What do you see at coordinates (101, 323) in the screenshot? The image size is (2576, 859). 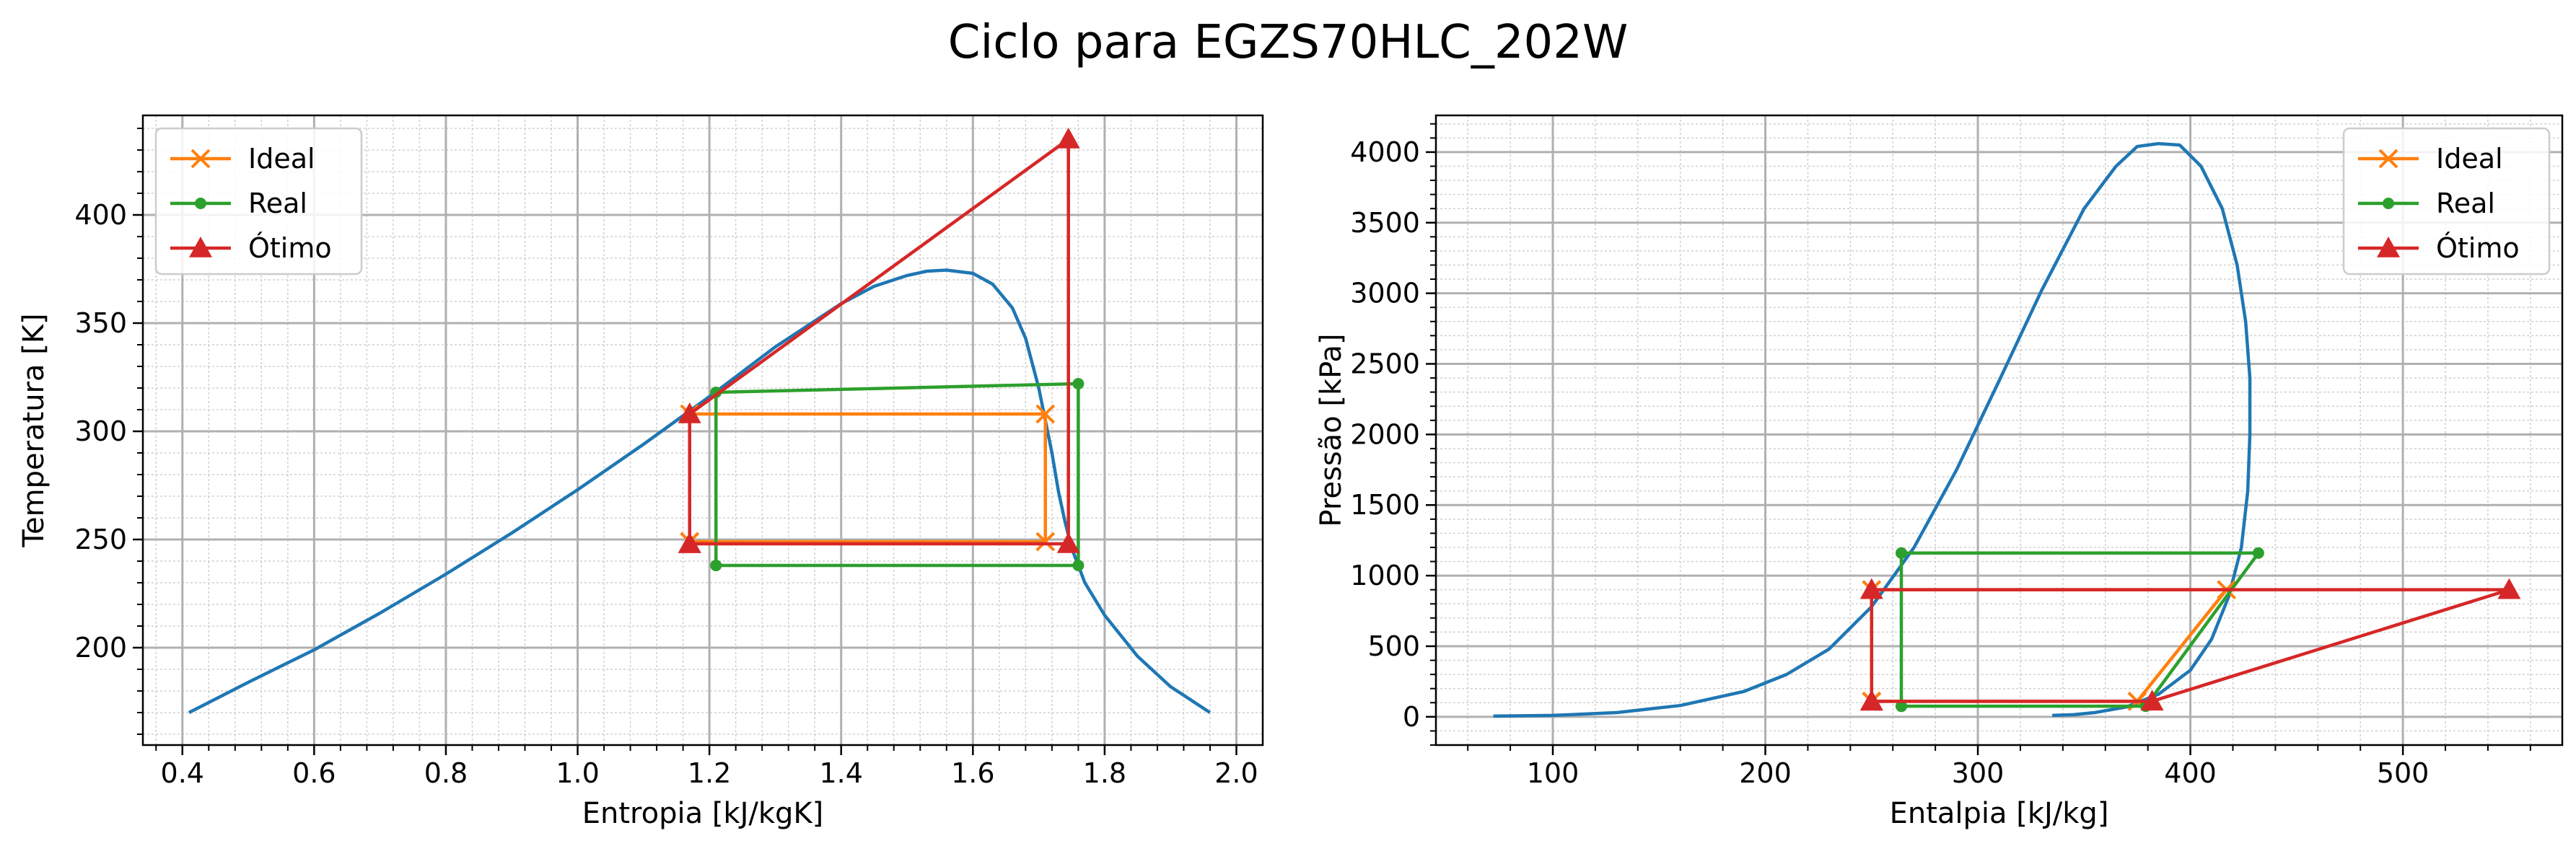 I see `y-tick-label: 350` at bounding box center [101, 323].